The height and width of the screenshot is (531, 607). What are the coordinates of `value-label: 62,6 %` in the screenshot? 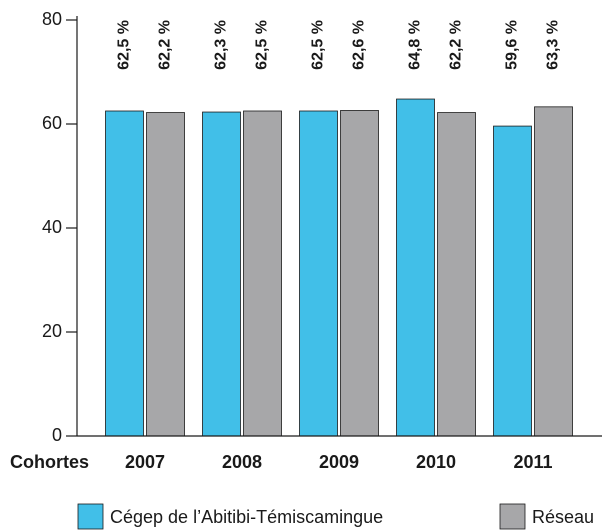 It's located at (359, 45).